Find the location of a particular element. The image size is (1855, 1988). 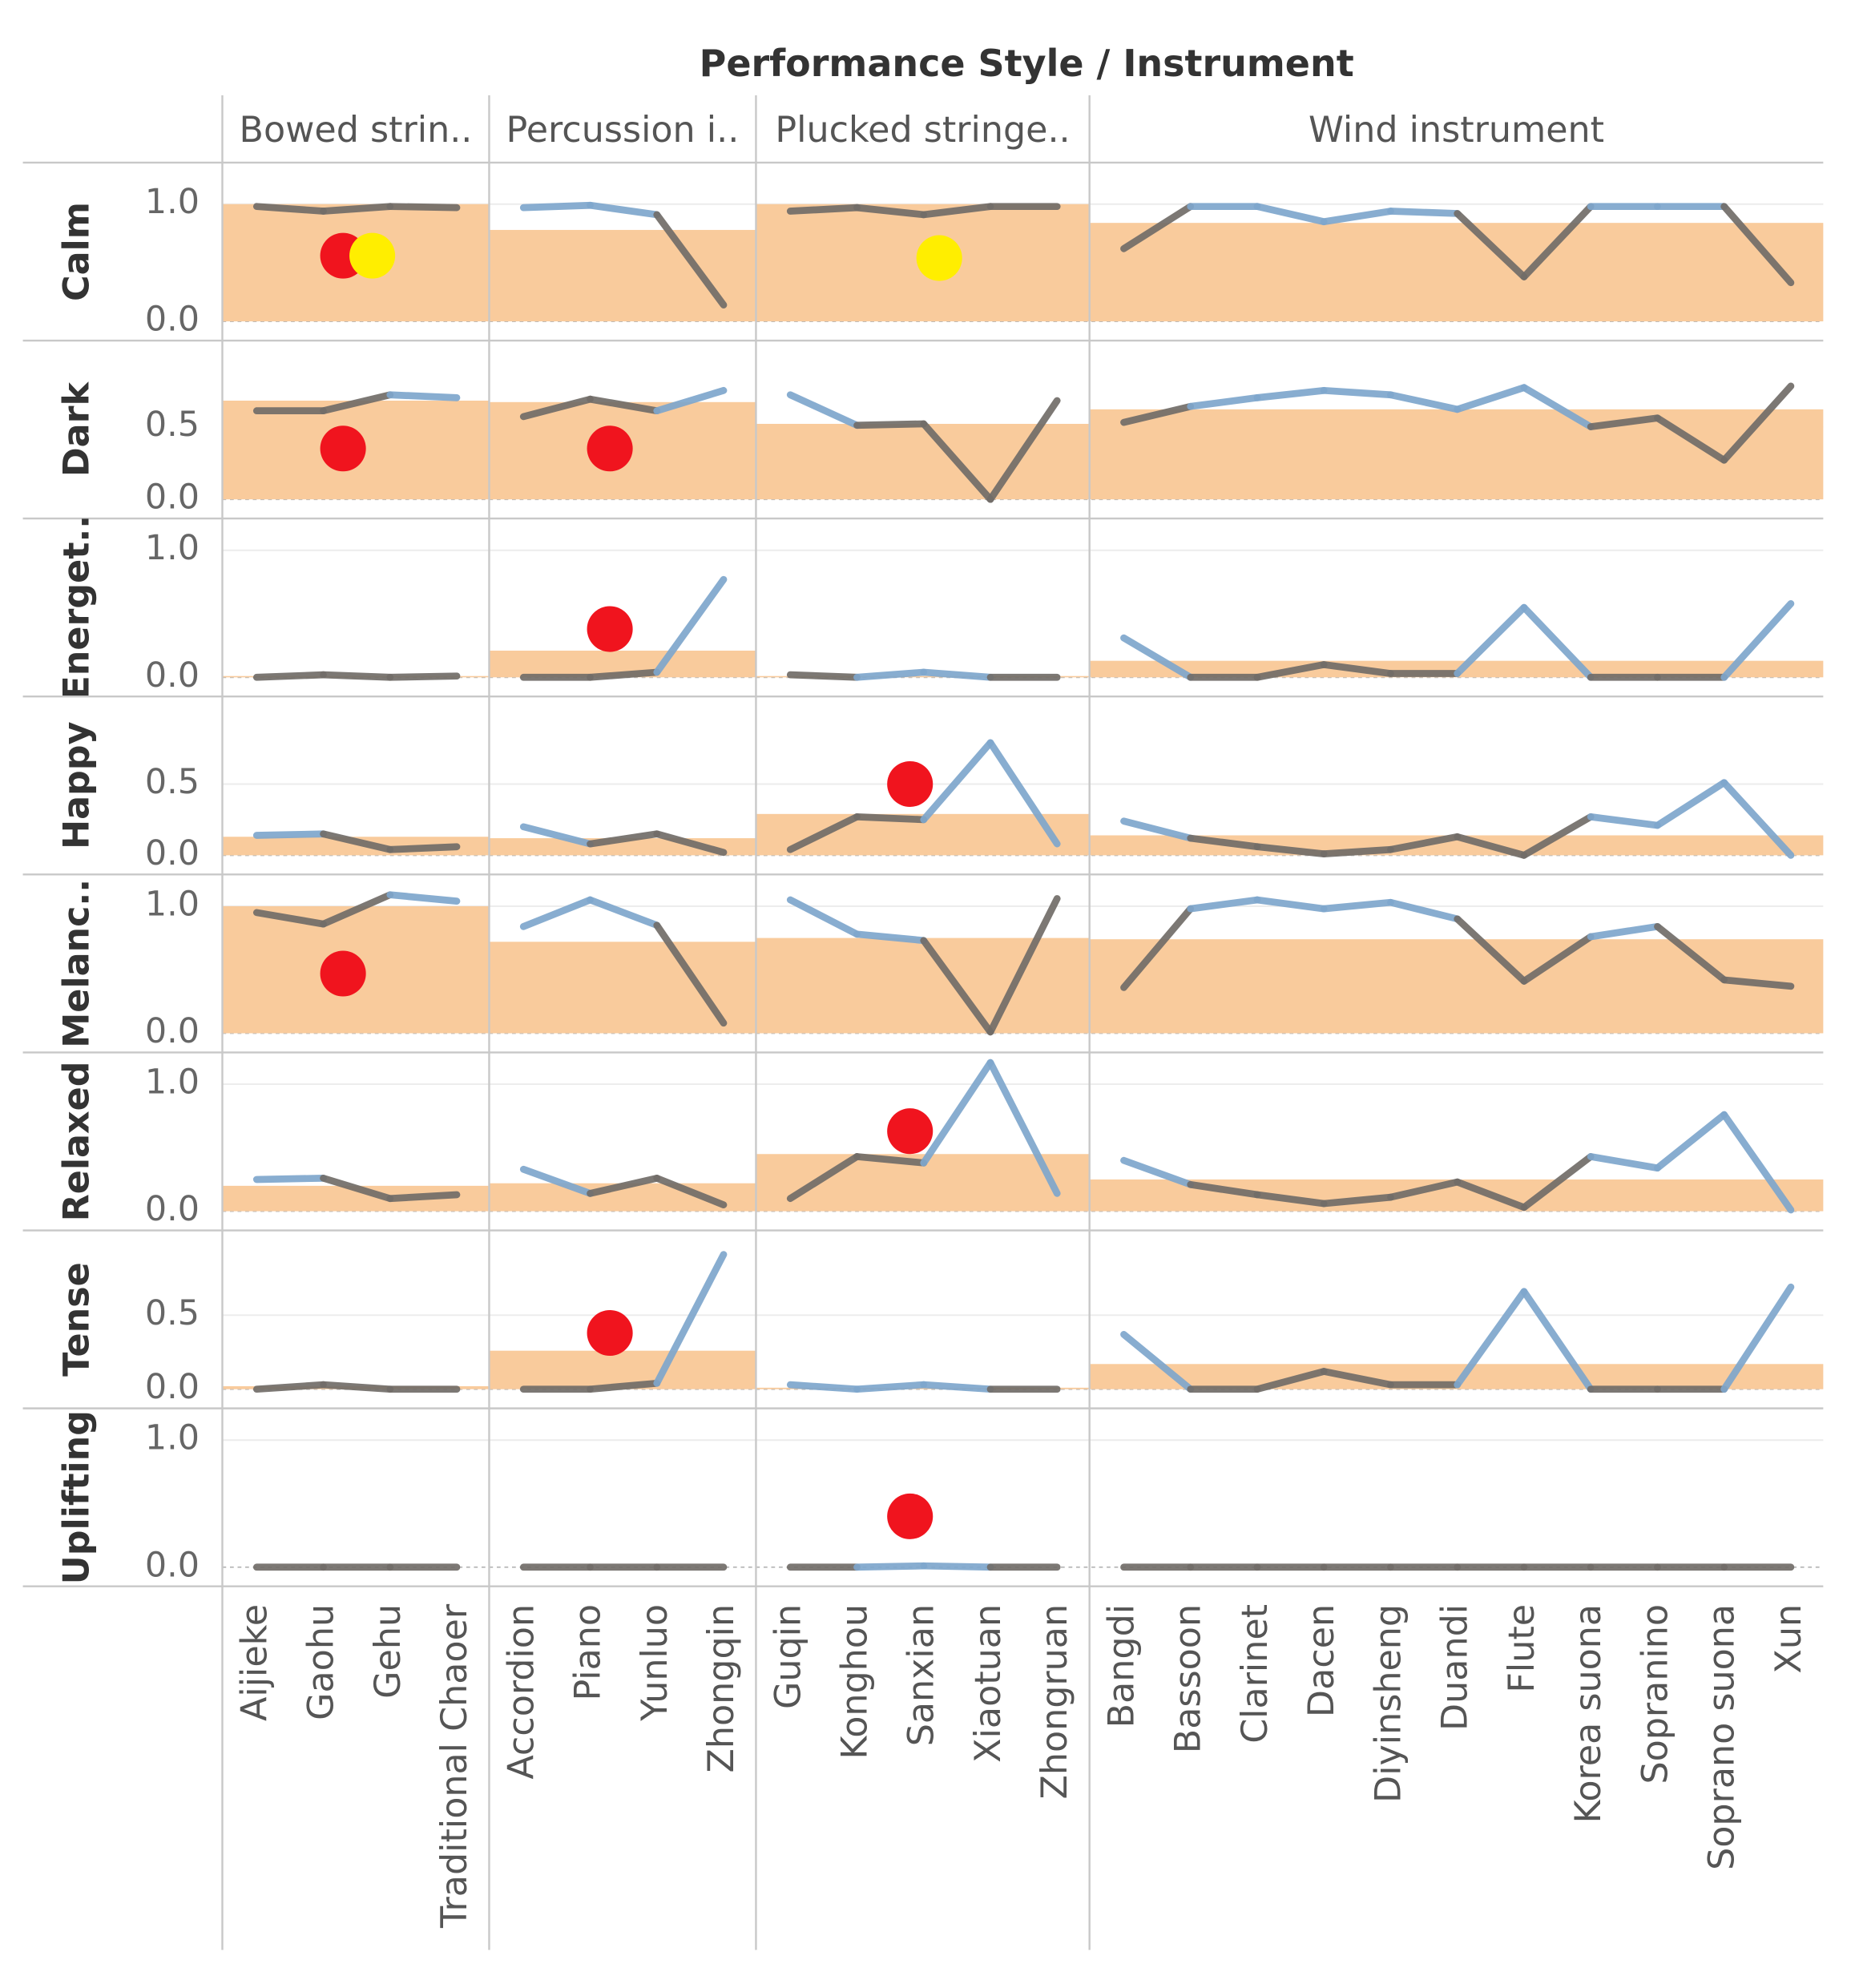

x-tick-label: Gehu is located at coordinates (389, 1651).